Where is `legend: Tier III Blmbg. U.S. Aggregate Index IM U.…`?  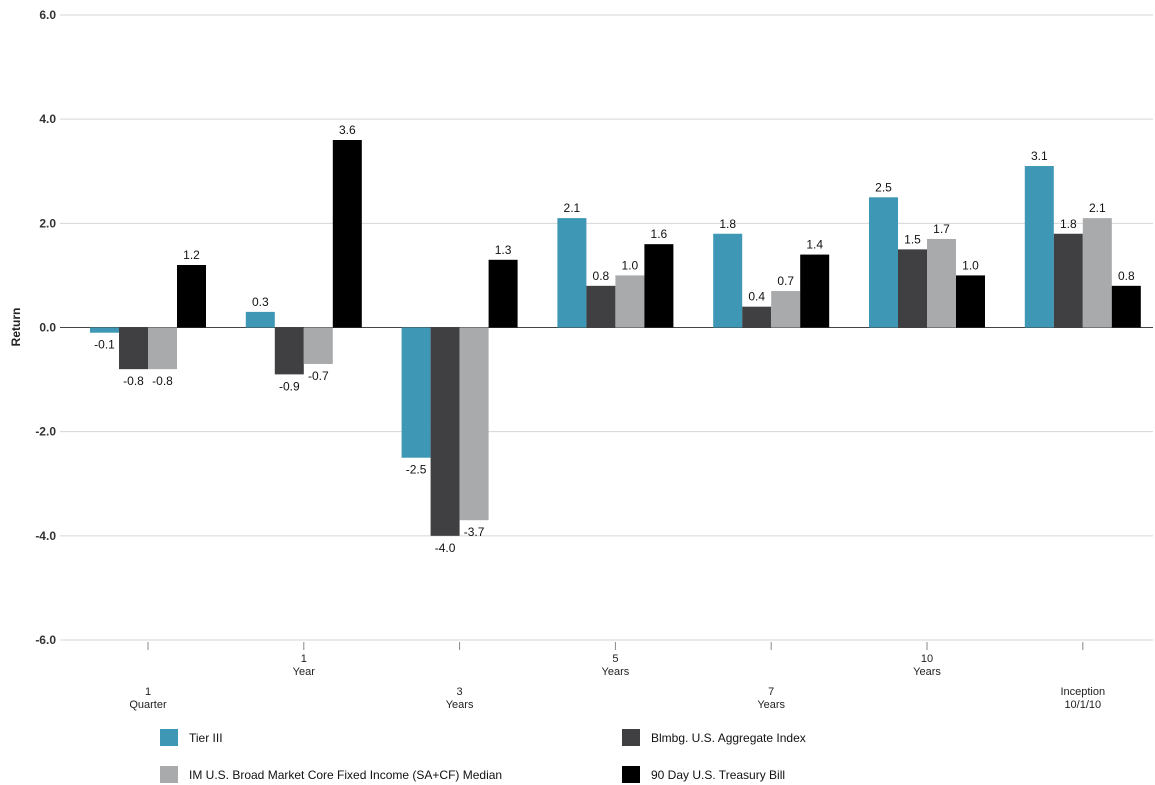
legend: Tier III Blmbg. U.S. Aggregate Index IM U.… is located at coordinates (483, 756).